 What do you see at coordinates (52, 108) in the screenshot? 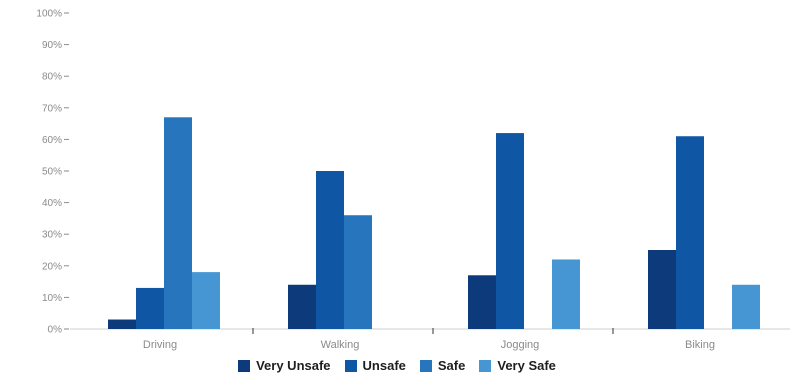
I see `y-tick-label: 70%` at bounding box center [52, 108].